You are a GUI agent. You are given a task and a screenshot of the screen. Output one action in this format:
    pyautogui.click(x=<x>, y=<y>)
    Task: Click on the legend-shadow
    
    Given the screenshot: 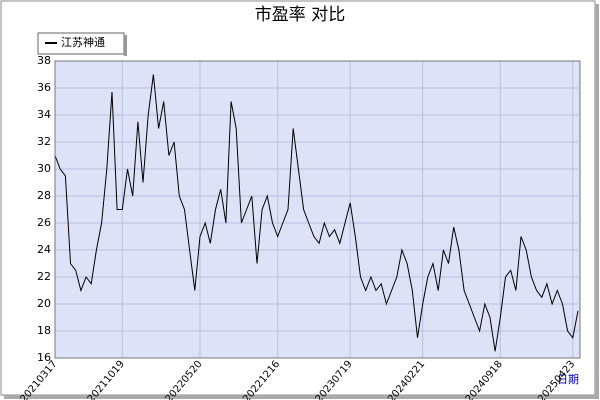 What is the action you would take?
    pyautogui.click(x=125, y=45)
    